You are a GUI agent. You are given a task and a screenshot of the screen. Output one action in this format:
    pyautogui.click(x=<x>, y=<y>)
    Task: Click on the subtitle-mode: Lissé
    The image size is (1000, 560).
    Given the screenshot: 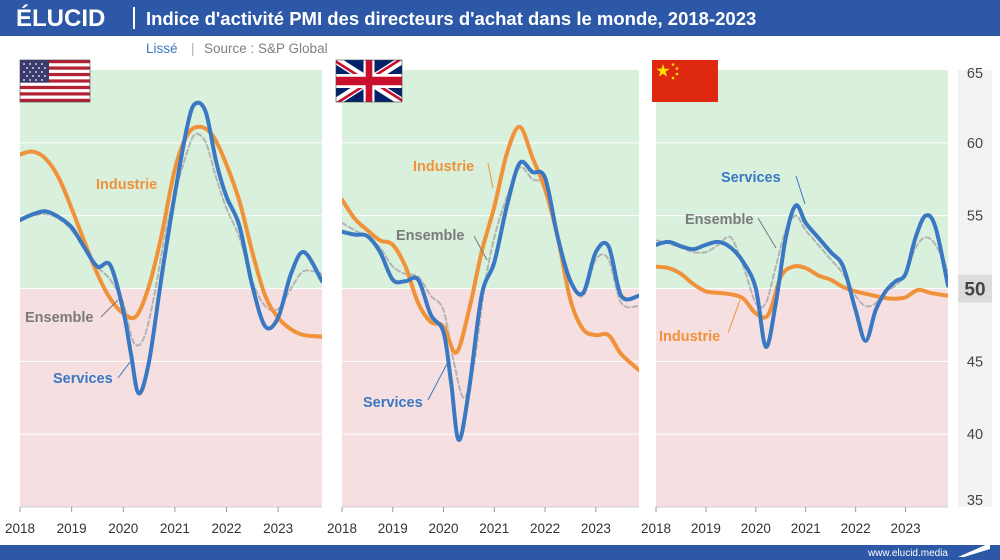 What is the action you would take?
    pyautogui.click(x=162, y=48)
    